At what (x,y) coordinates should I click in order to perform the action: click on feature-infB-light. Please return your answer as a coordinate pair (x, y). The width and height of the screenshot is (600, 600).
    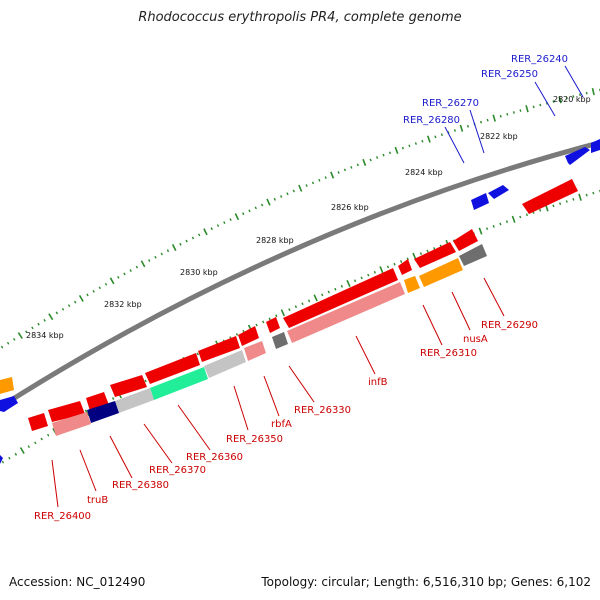
    Looking at the image, I should click on (346, 312).